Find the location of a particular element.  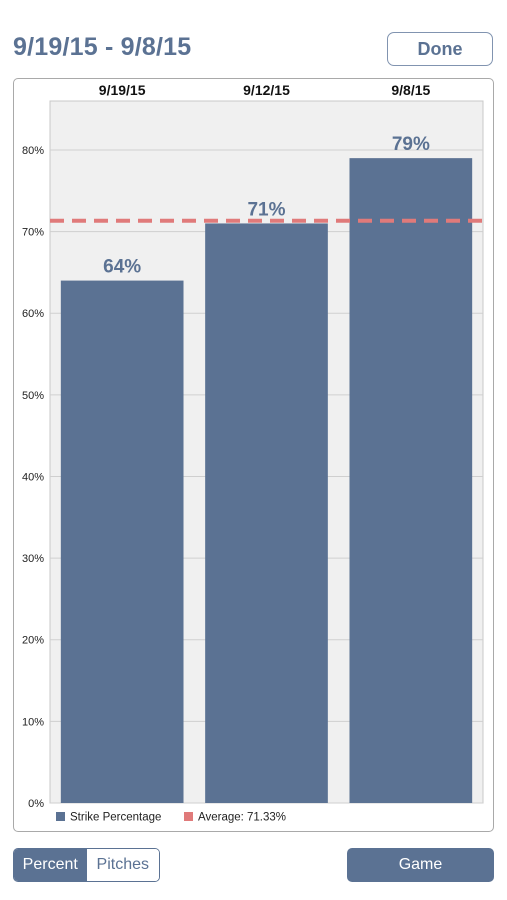

mode-segmented-control: Percent Pitches is located at coordinates (86, 865).